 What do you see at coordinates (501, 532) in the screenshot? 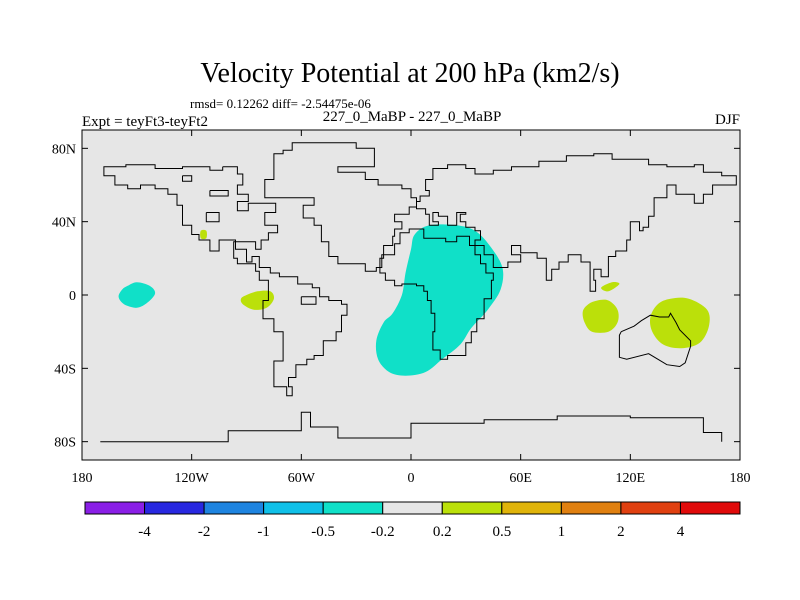
I see `colorbar-label: 0.5` at bounding box center [501, 532].